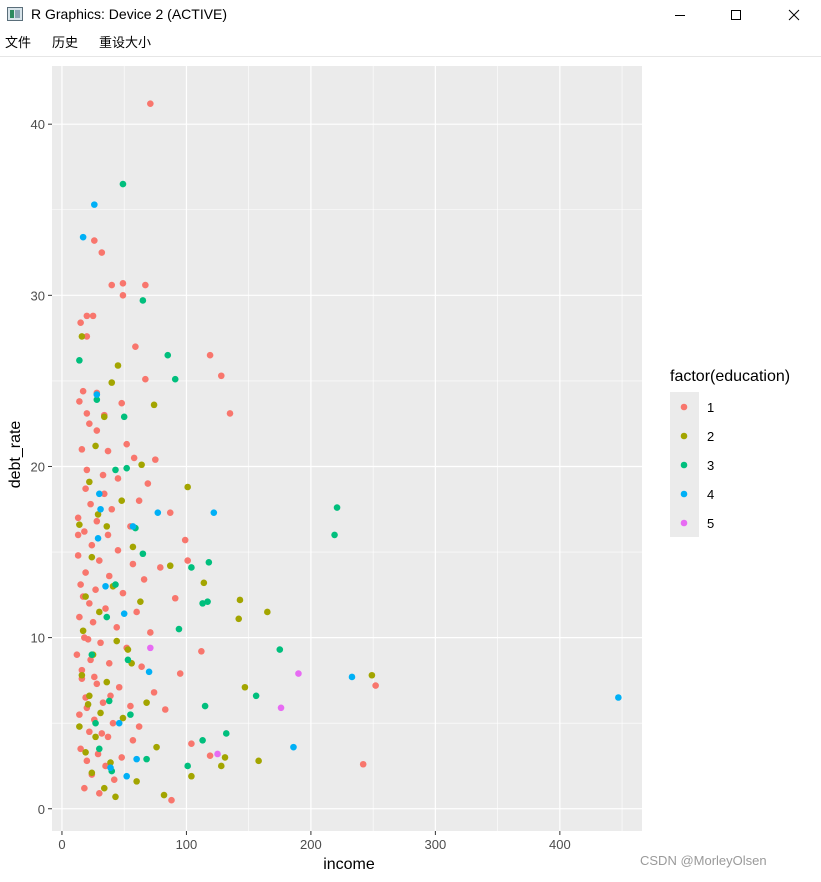 The width and height of the screenshot is (821, 882). What do you see at coordinates (680, 15) in the screenshot?
I see `minimize-button` at bounding box center [680, 15].